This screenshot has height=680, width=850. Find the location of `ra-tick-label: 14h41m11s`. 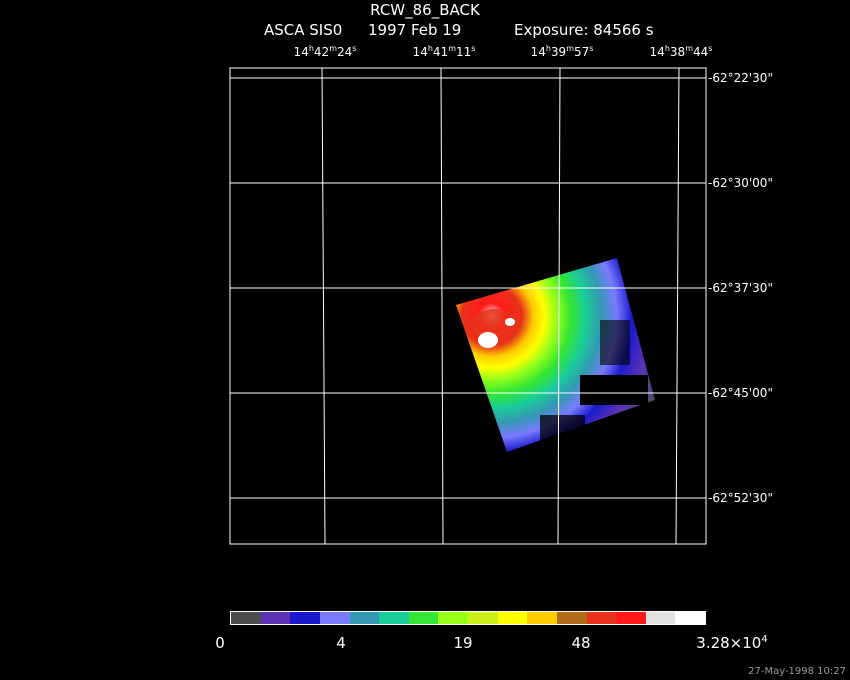

ra-tick-label: 14h41m11s is located at coordinates (444, 51).